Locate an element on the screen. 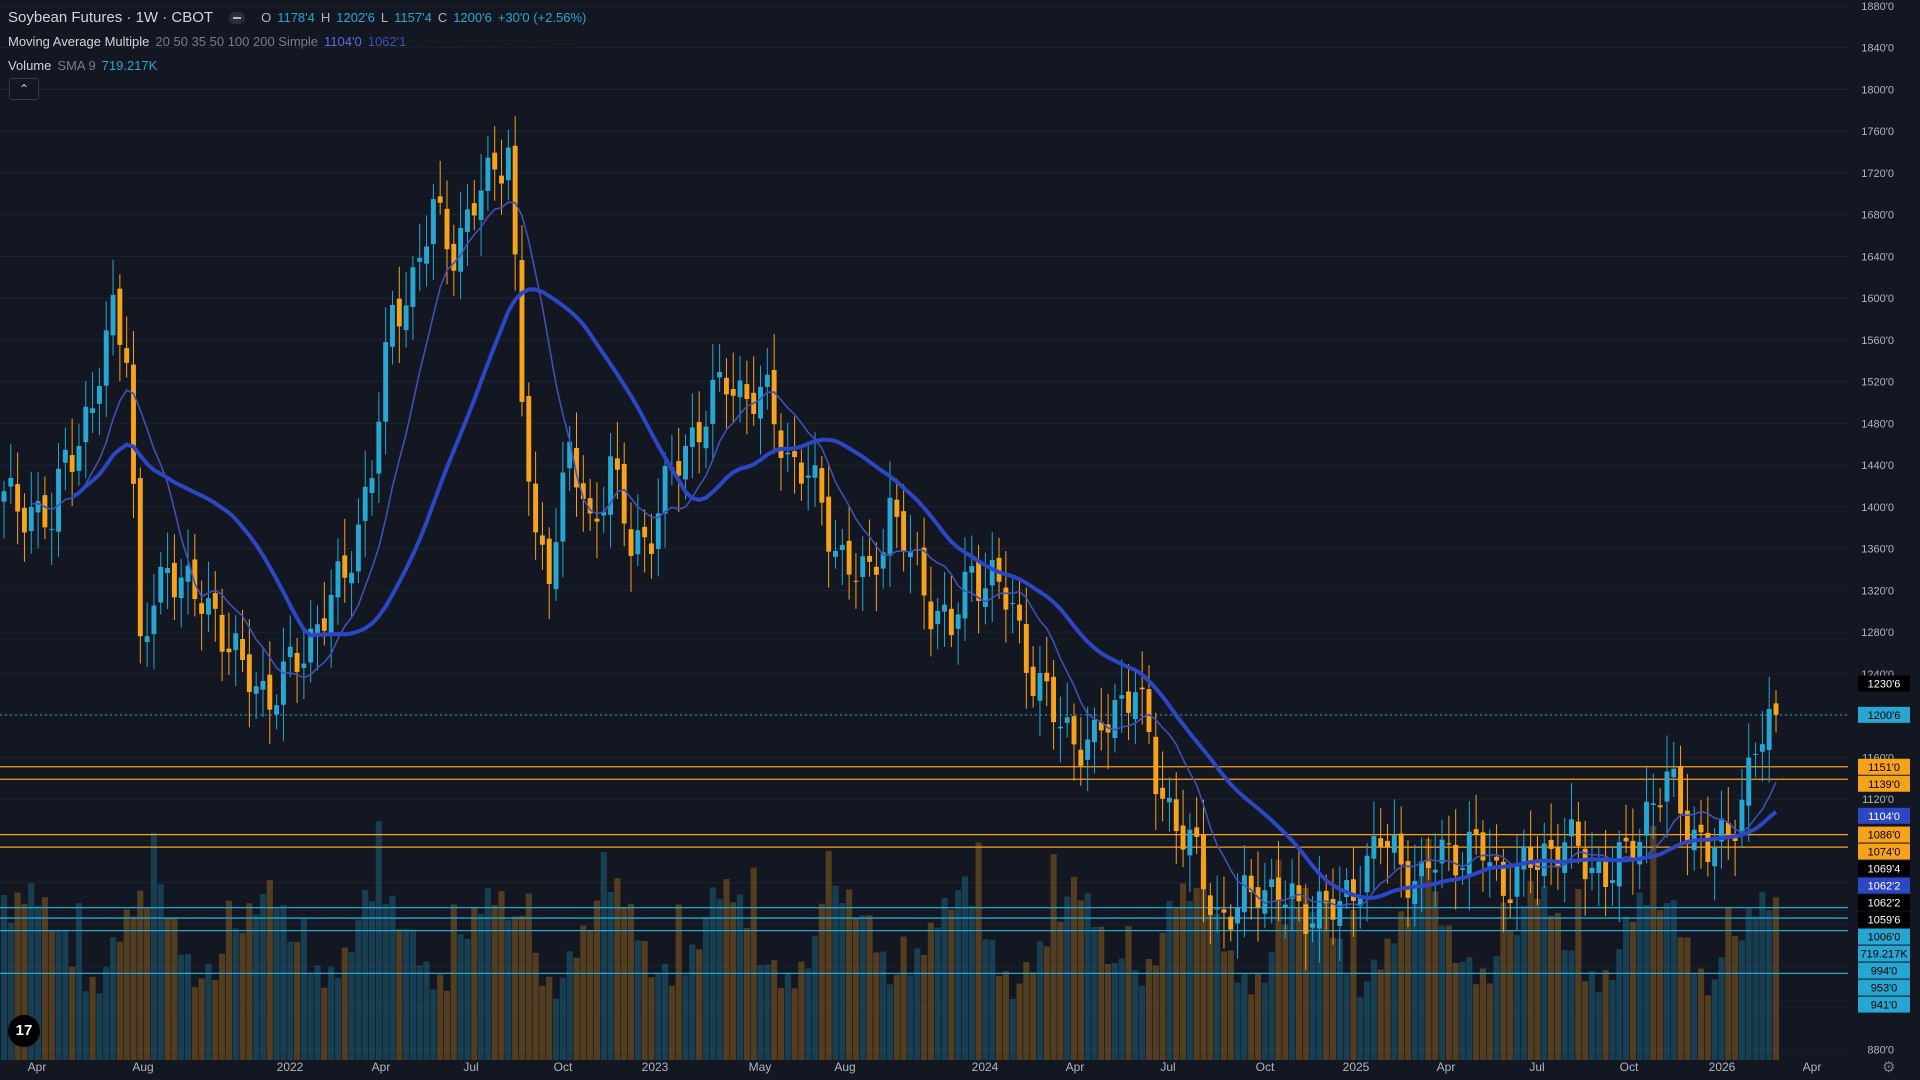 The width and height of the screenshot is (1920, 1080). ma-title: Moving Average Multiple is located at coordinates (79, 41).